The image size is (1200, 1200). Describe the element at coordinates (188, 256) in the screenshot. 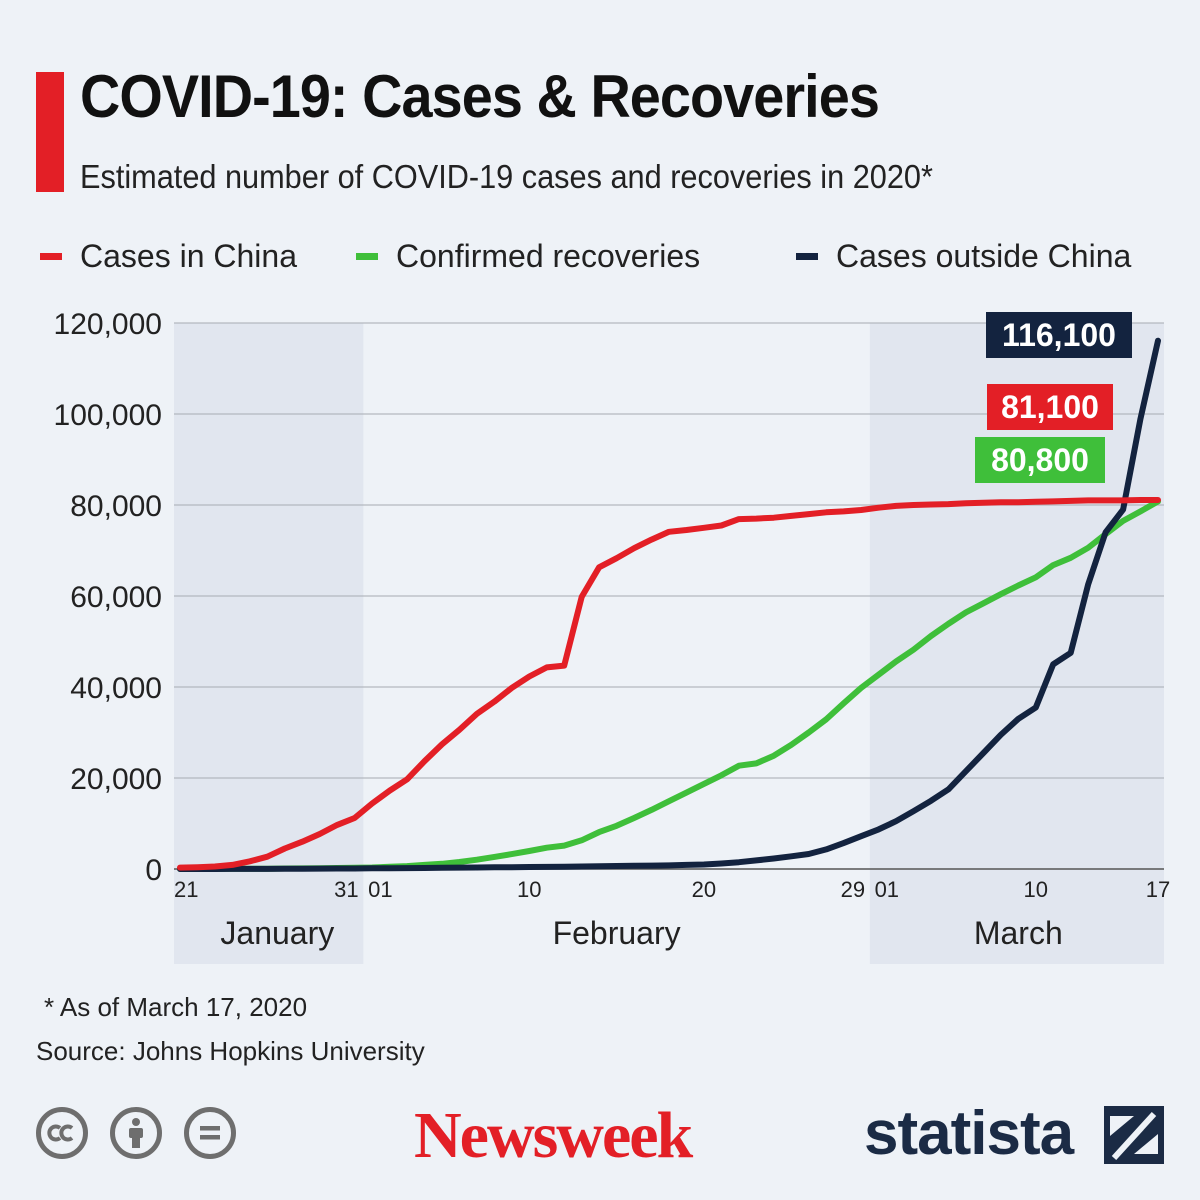

I see `legend-label: Cases in China` at that location.